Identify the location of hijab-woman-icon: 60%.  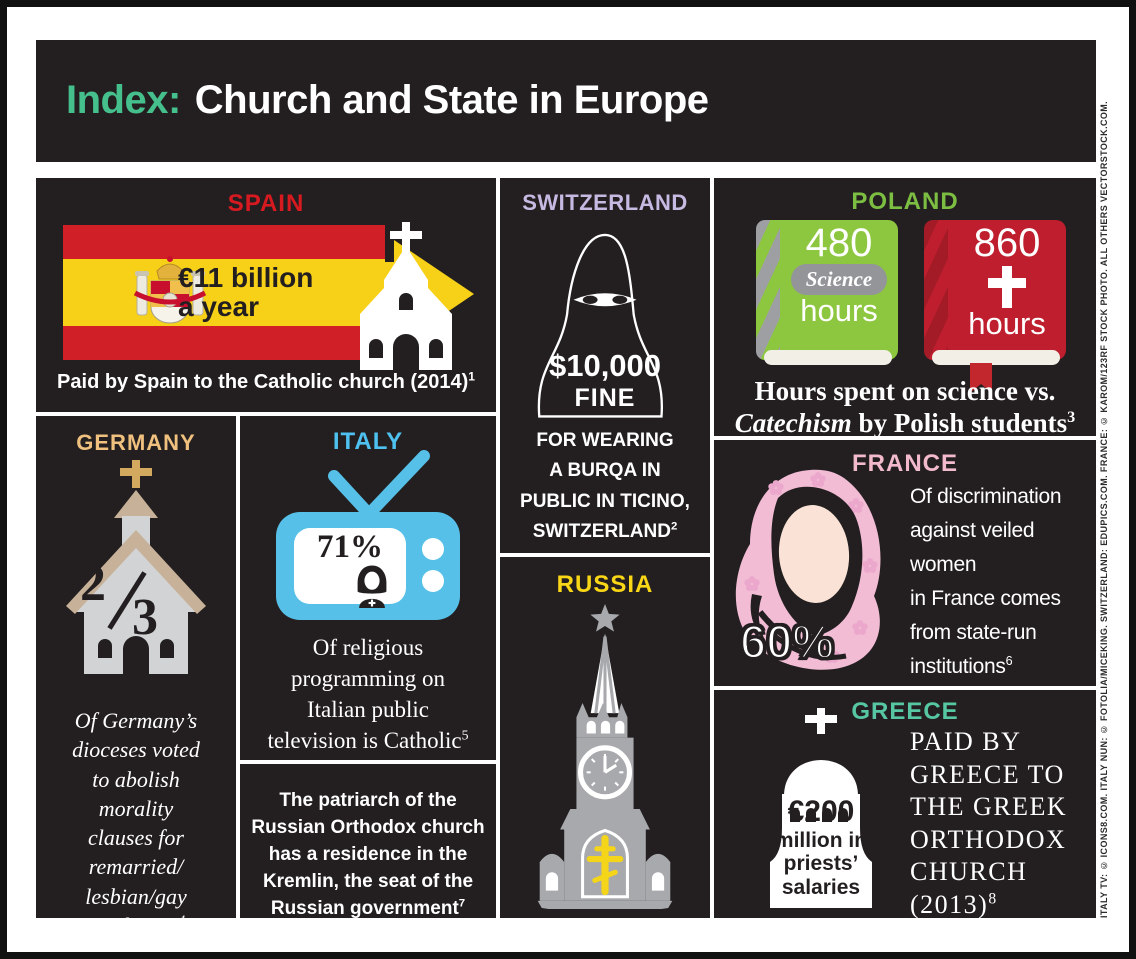
(811, 572).